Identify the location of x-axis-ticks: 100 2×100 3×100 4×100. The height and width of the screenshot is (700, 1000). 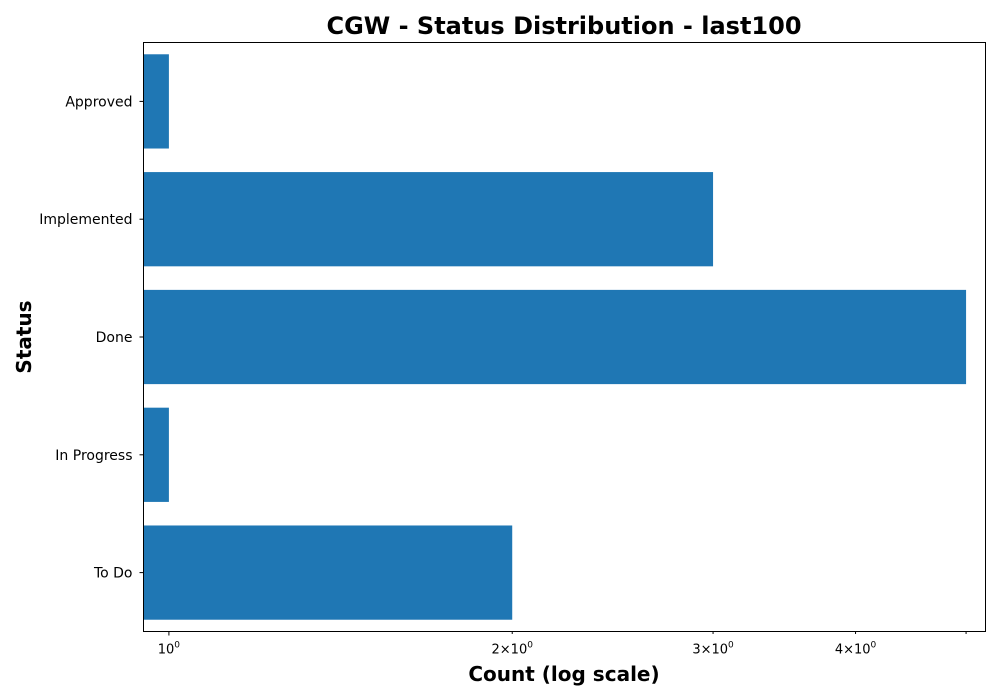
(562, 644).